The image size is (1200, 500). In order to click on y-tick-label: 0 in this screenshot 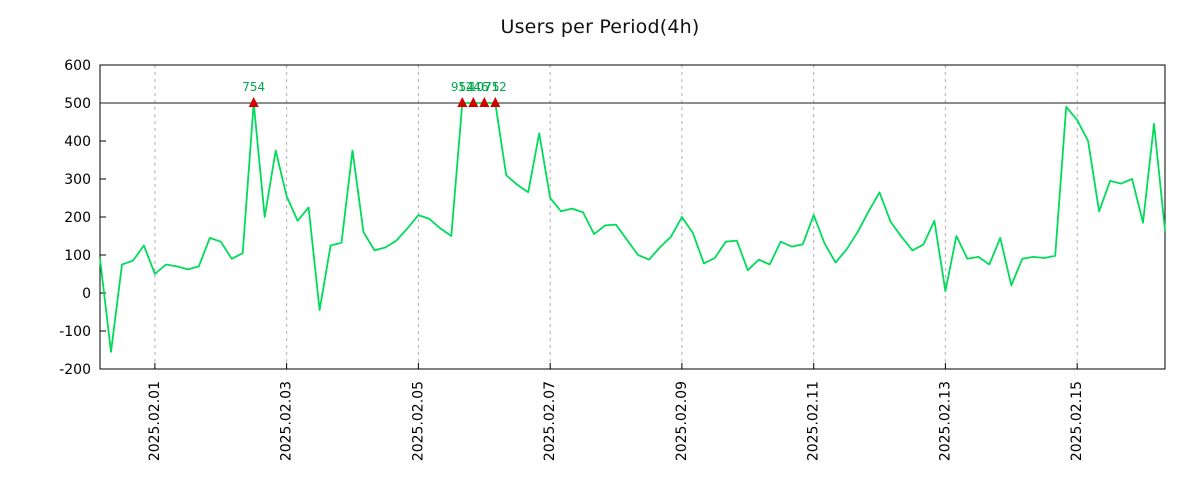, I will do `click(86, 294)`.